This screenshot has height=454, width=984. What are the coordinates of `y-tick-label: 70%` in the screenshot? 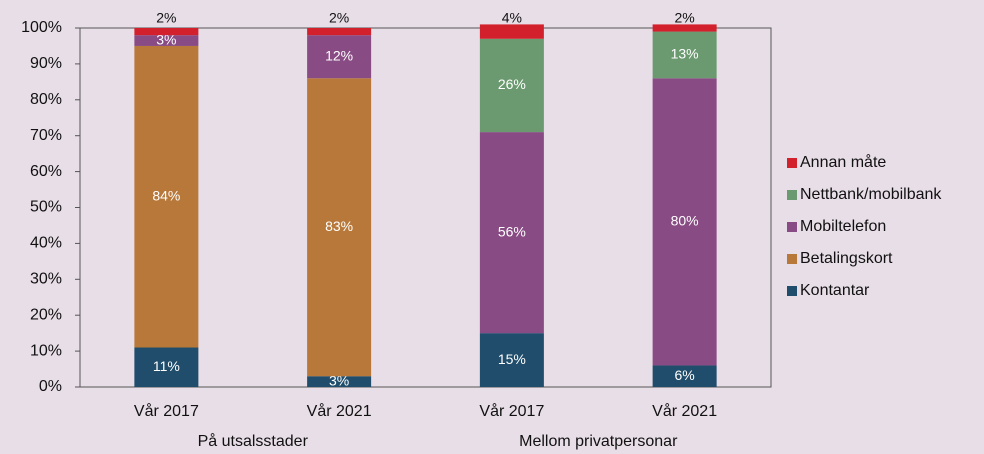 It's located at (46, 135).